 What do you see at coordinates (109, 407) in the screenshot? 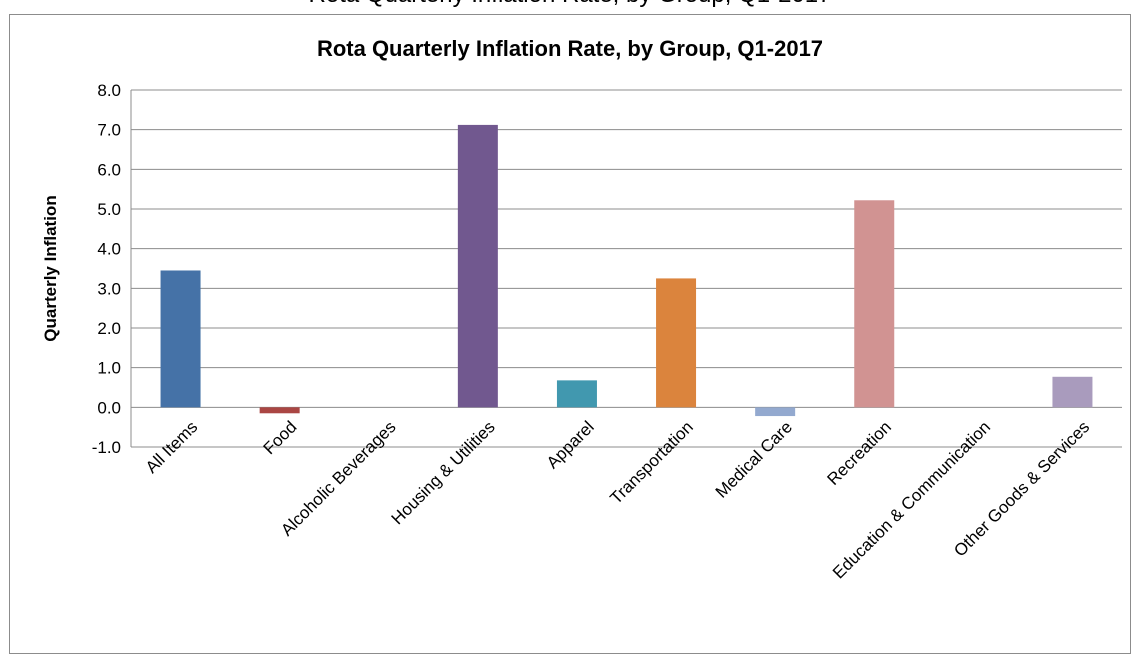
I see `y-tick-label: 0.0` at bounding box center [109, 407].